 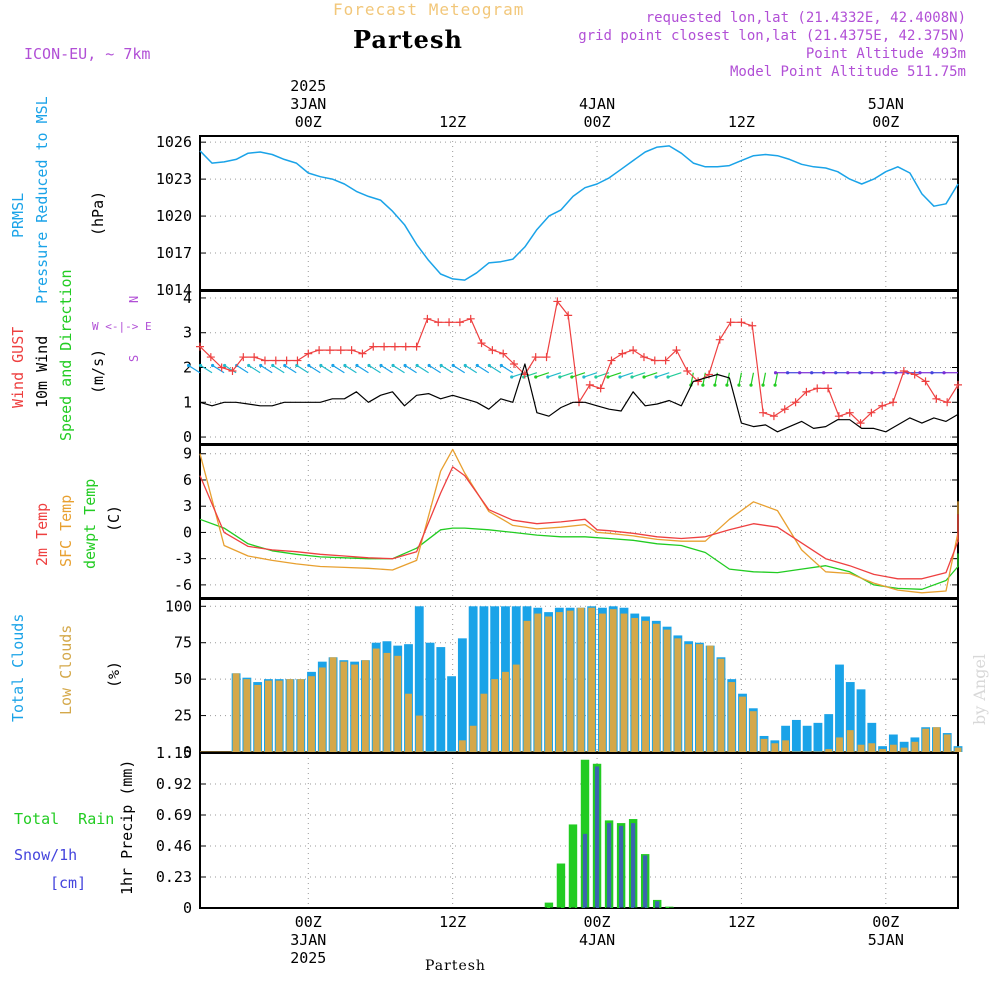 What do you see at coordinates (453, 922) in the screenshot?
I see `bottom-time-label-line: 12Z` at bounding box center [453, 922].